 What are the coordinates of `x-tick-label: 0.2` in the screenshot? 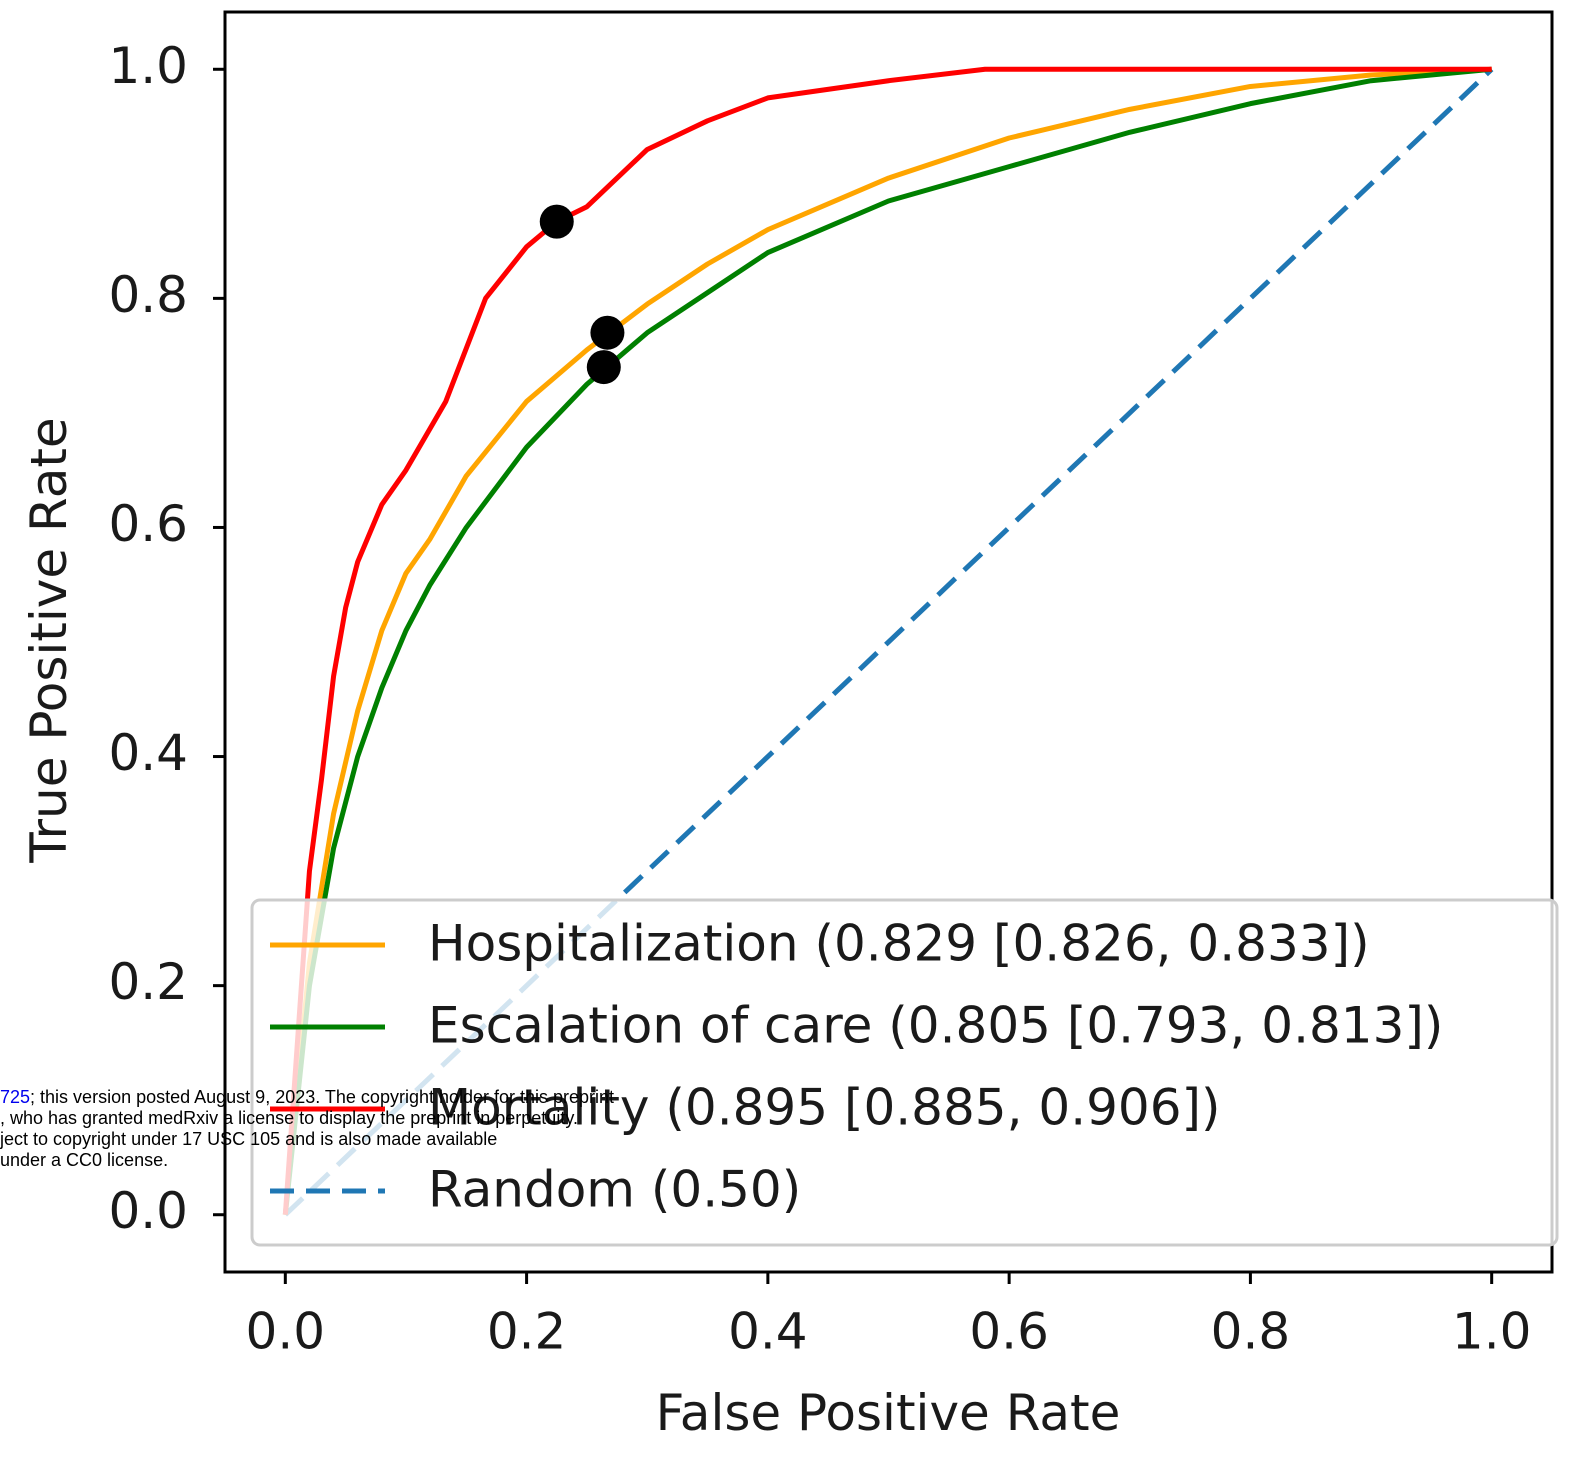 It's located at (527, 1332).